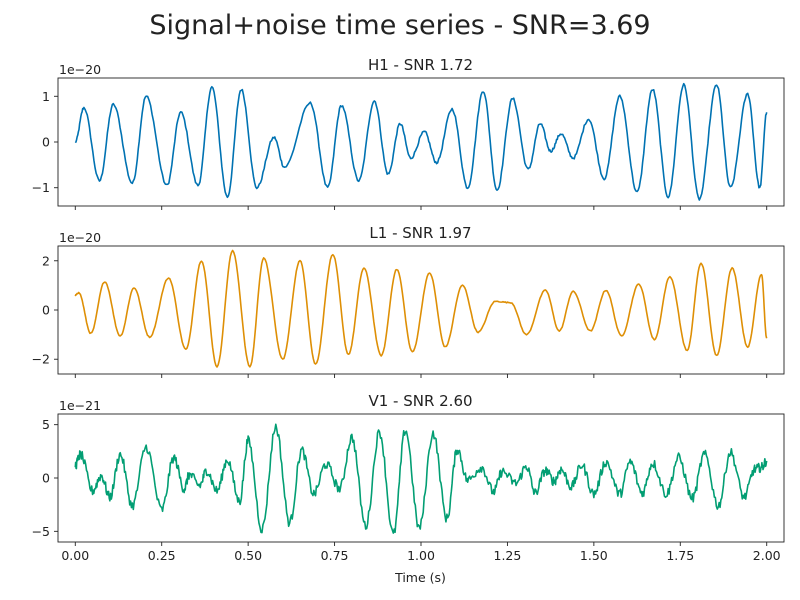  I want to click on figure-title: Signal+noise time series - SNR=3.69, so click(399, 25).